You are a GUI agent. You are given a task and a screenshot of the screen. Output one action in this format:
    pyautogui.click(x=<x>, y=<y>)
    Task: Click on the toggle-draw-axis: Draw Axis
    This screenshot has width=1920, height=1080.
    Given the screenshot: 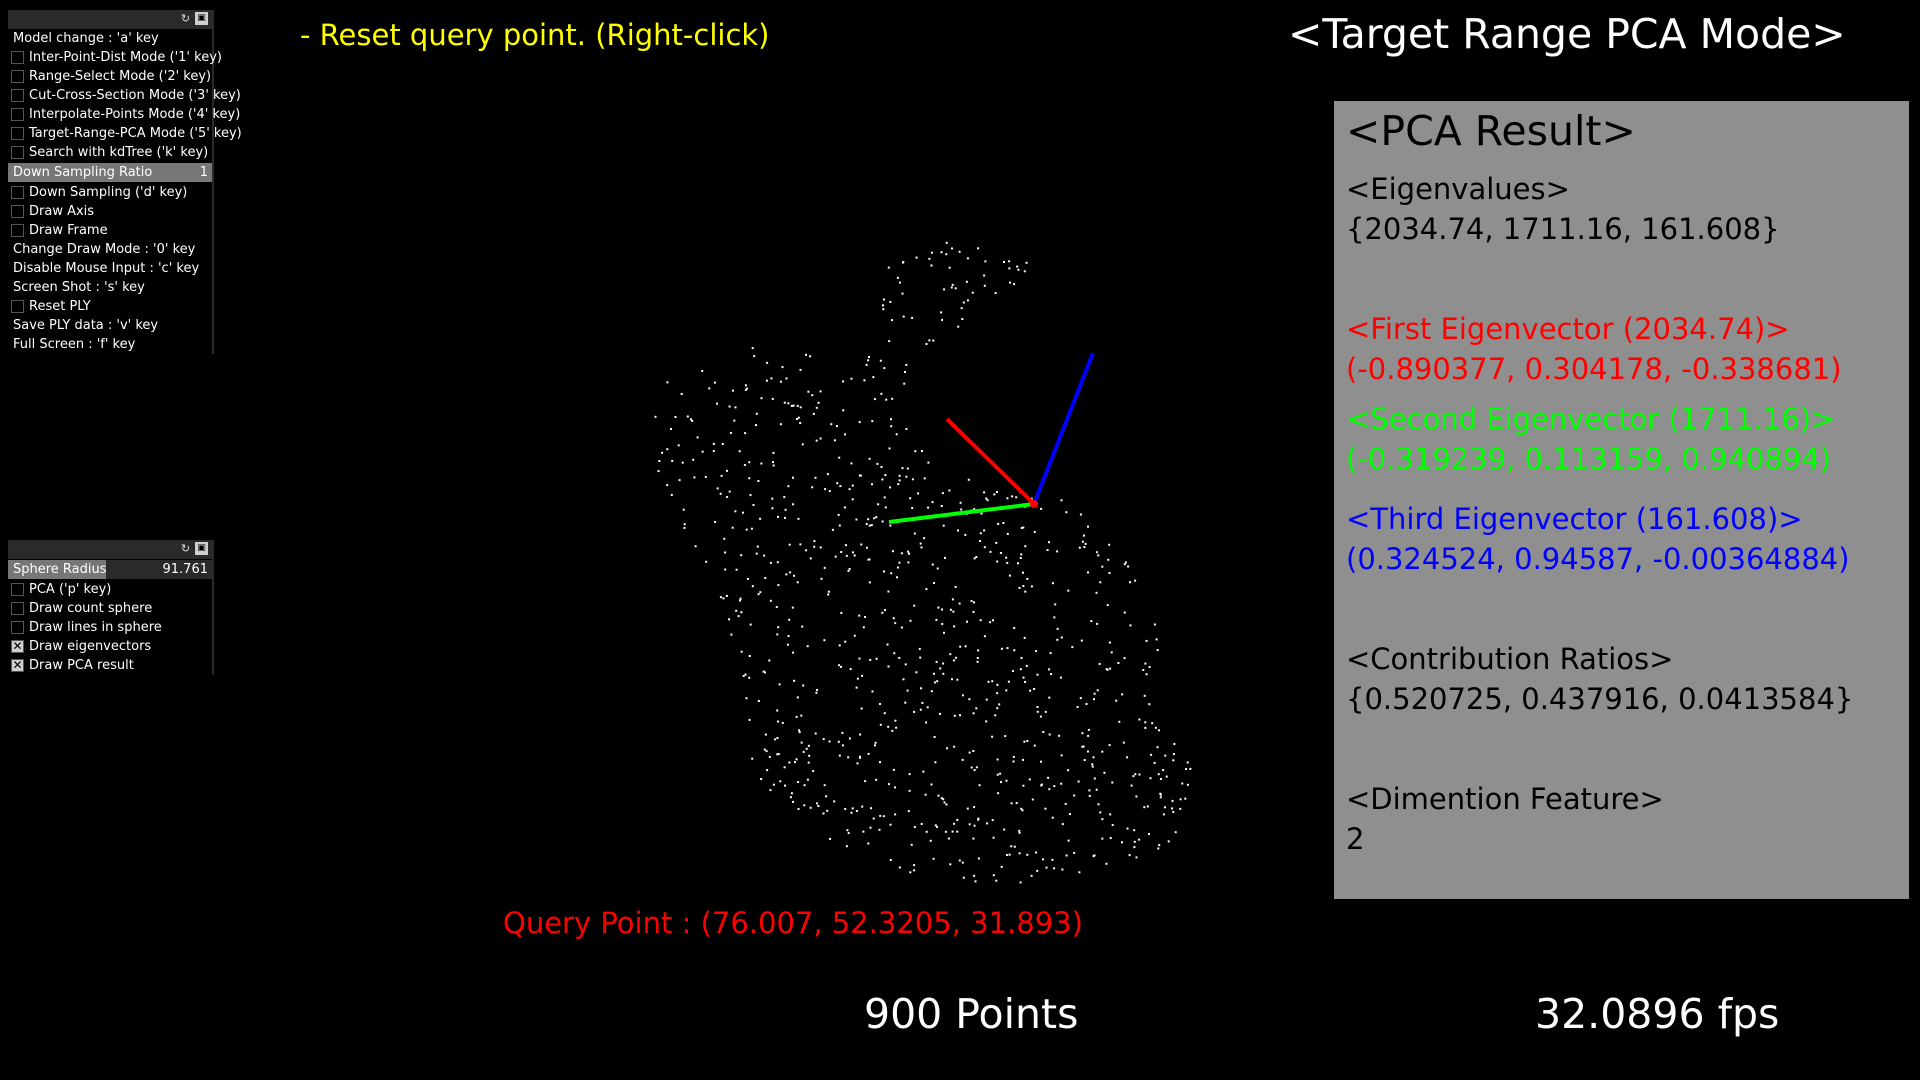 What is the action you would take?
    pyautogui.click(x=110, y=211)
    